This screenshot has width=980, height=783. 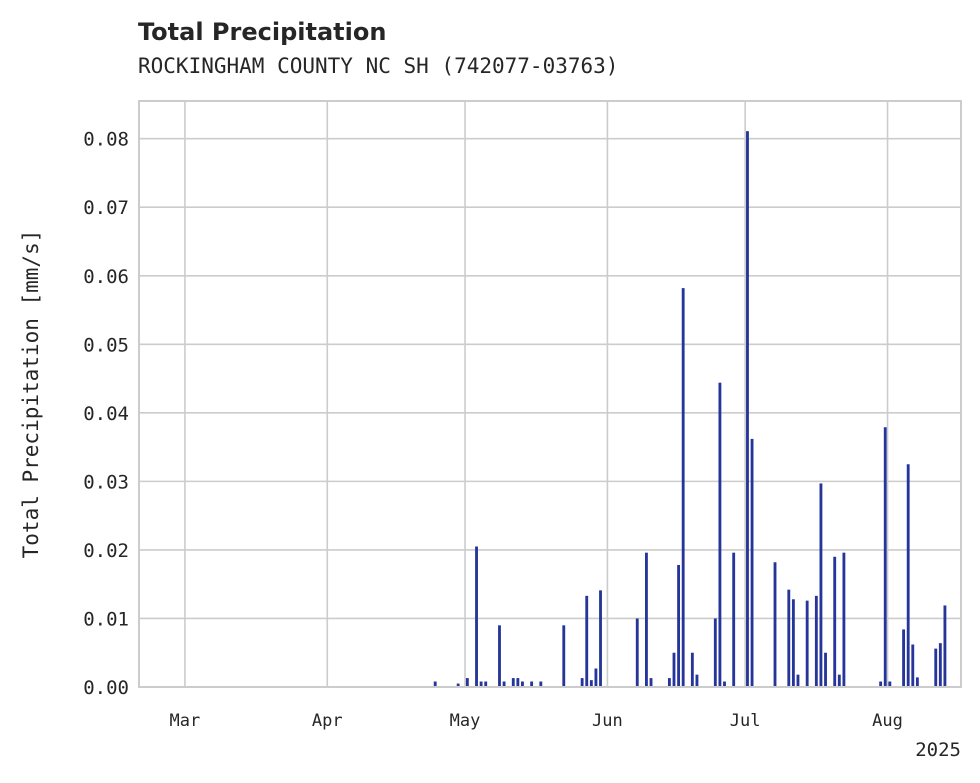 What do you see at coordinates (106, 140) in the screenshot?
I see `y-tick-label: 0.08` at bounding box center [106, 140].